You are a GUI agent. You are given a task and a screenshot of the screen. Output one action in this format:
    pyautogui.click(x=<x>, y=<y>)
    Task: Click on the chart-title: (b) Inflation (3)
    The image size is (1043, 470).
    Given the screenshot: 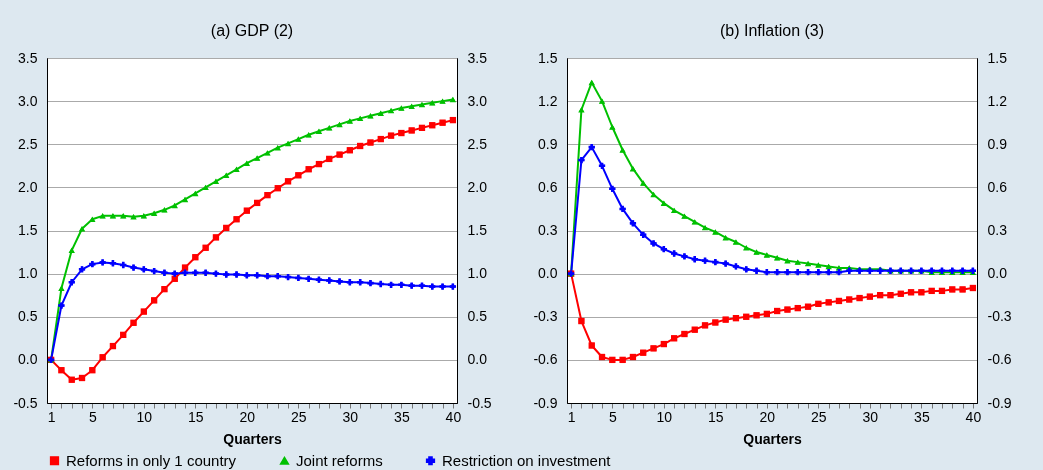 What is the action you would take?
    pyautogui.click(x=772, y=30)
    